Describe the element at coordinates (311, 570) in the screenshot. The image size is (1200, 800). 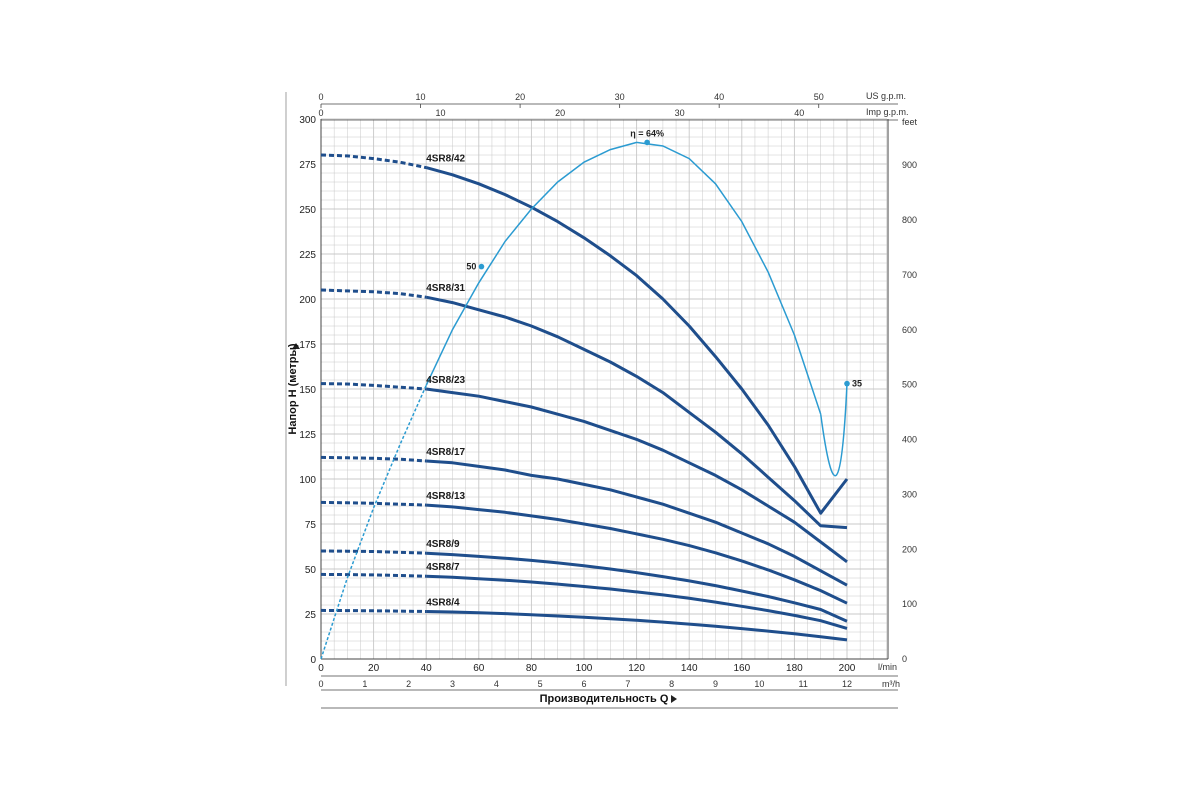
I see `y-tick-label: 50` at that location.